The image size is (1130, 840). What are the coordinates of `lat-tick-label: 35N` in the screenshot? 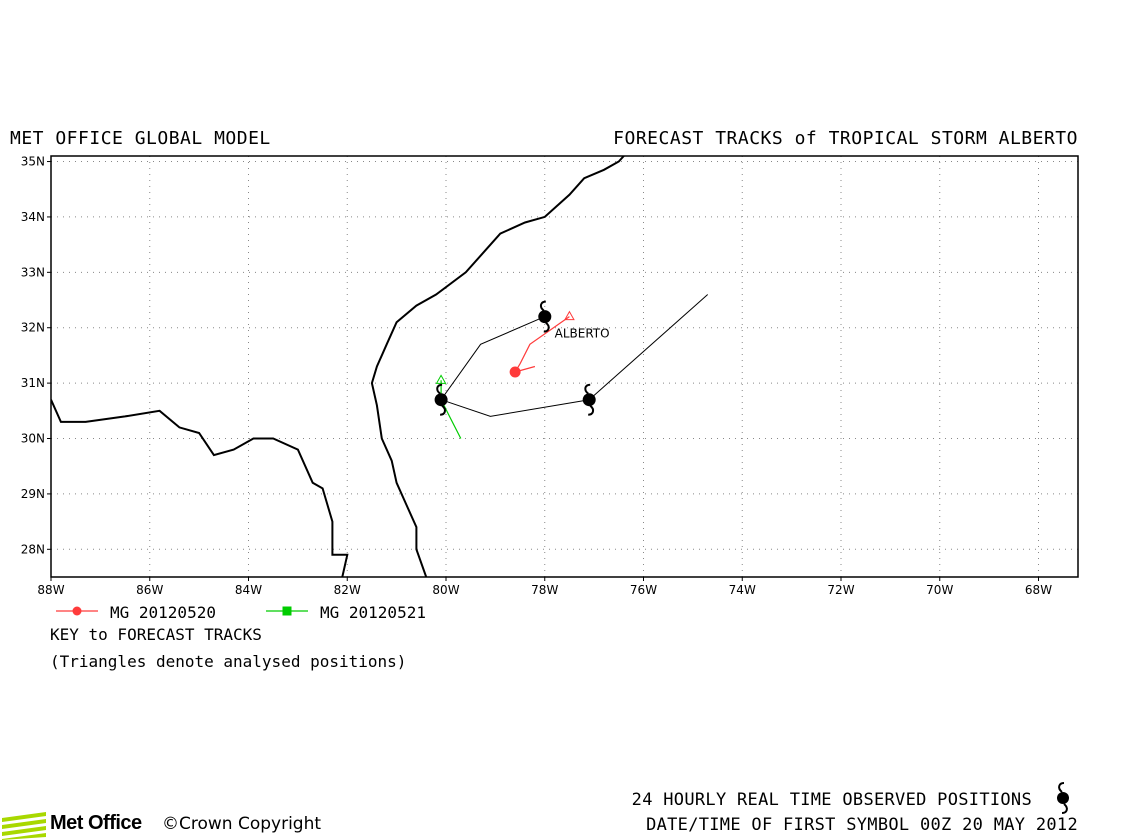 It's located at (33, 162).